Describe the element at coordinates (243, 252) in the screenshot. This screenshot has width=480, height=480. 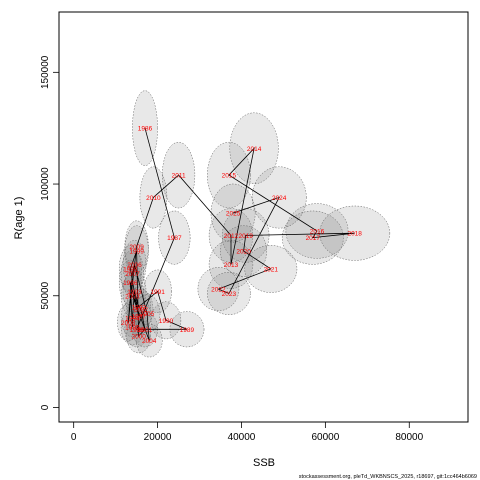
I see `year-label-2020: 2020` at that location.